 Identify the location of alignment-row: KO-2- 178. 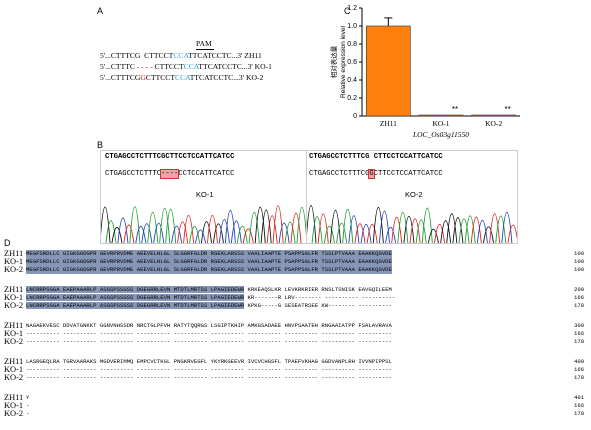
(296, 413).